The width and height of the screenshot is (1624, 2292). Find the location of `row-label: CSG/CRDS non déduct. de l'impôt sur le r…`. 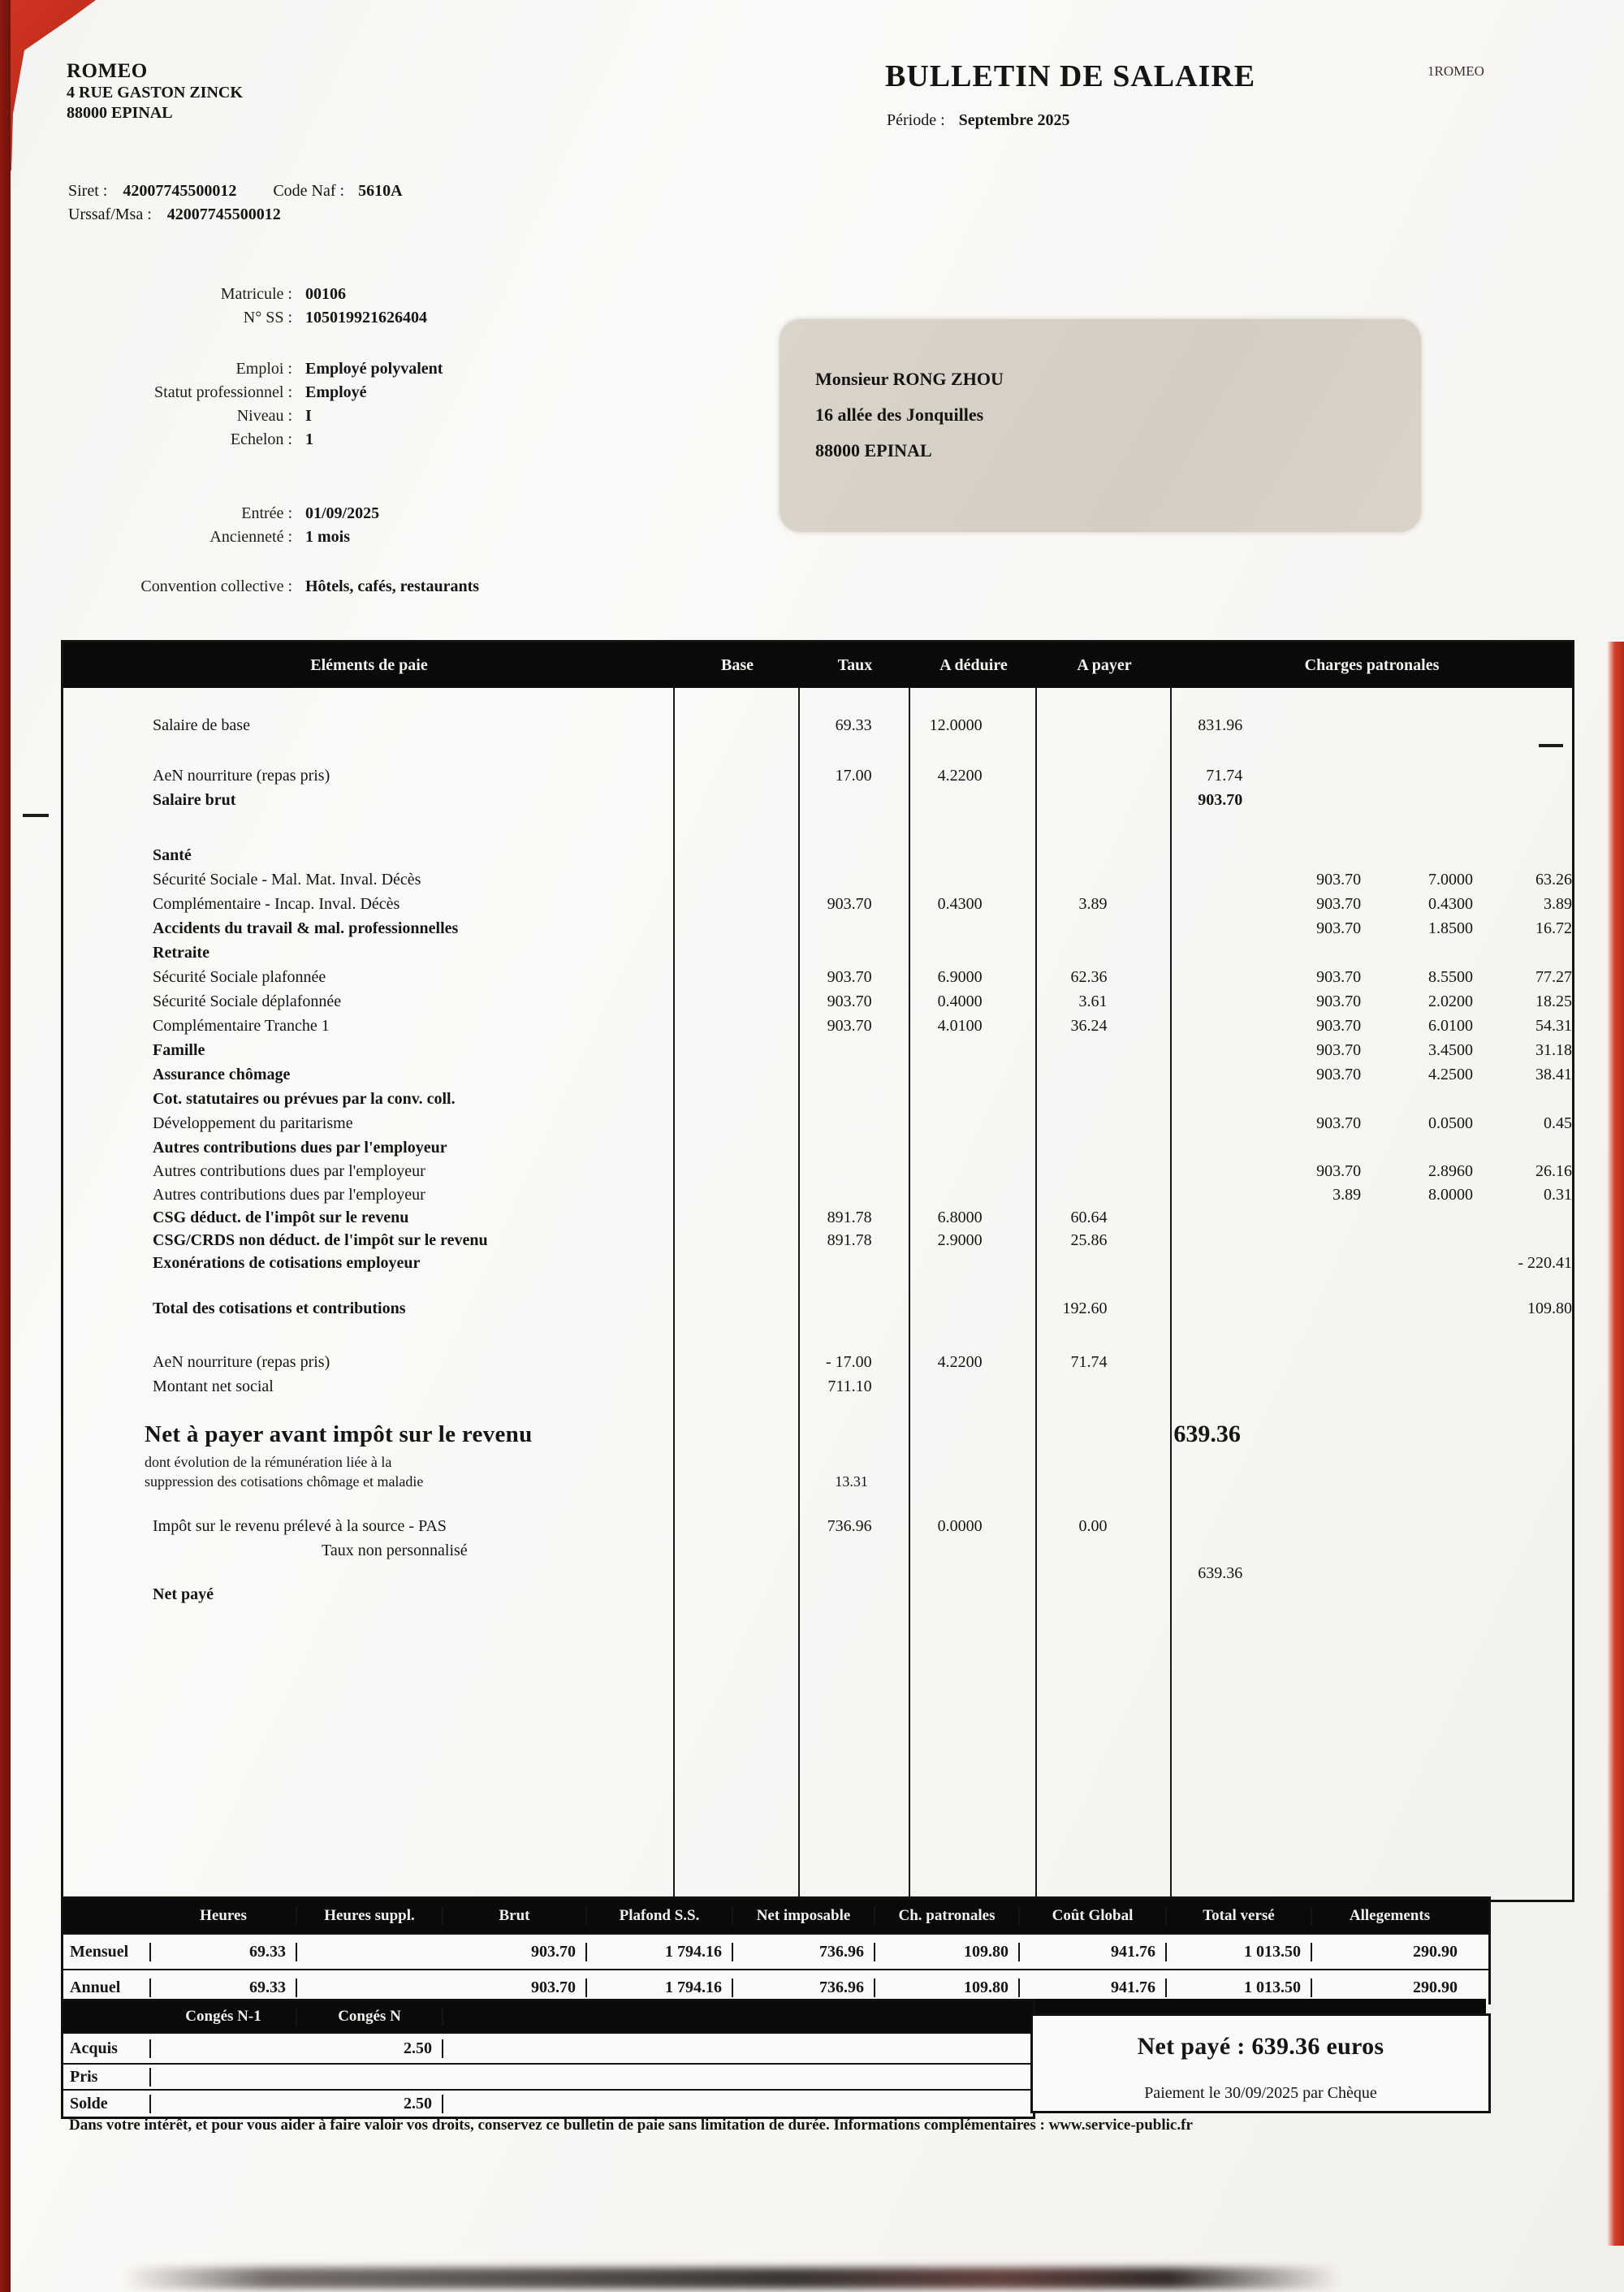

row-label: CSG/CRDS non déduct. de l'impôt sur le r… is located at coordinates (321, 1240).